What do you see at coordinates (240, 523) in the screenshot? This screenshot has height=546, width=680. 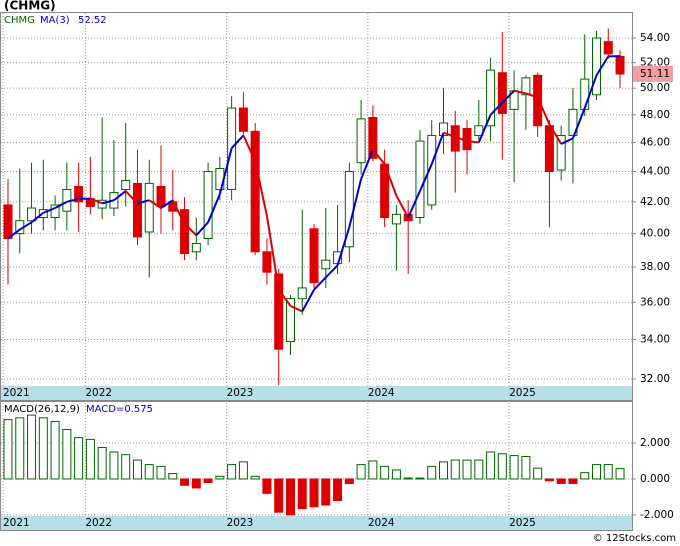 I see `x-tick-label: 2023` at bounding box center [240, 523].